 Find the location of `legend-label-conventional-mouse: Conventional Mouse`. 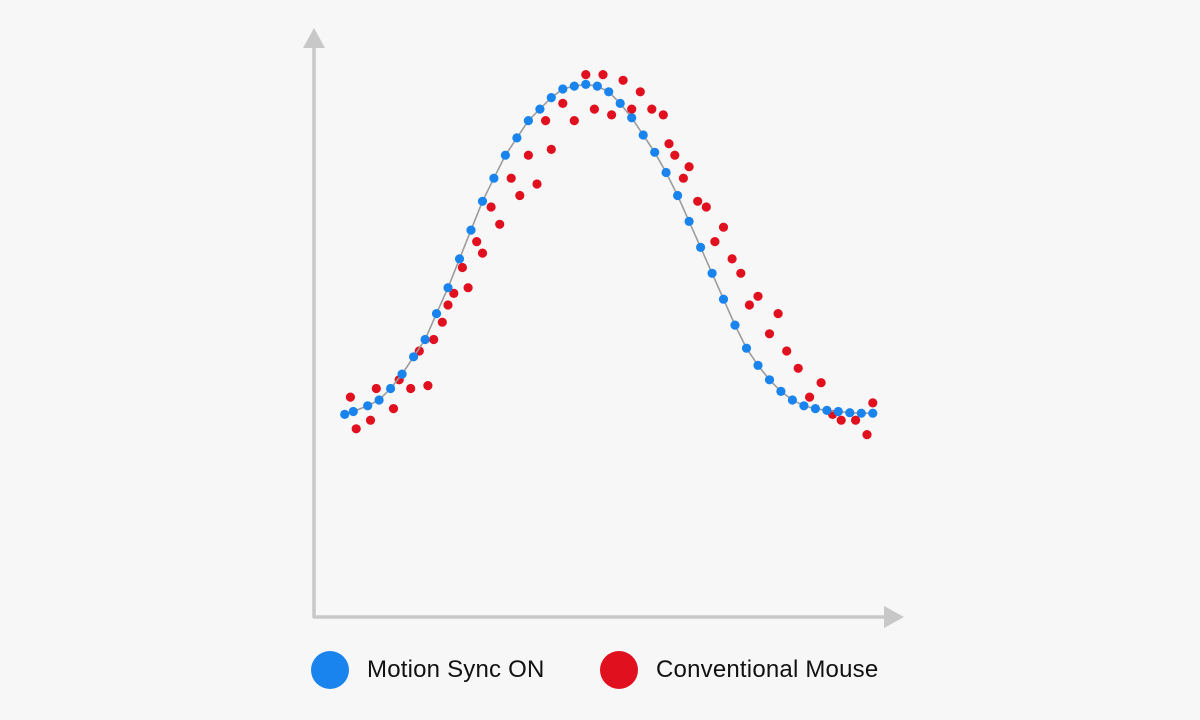

legend-label-conventional-mouse: Conventional Mouse is located at coordinates (767, 669).